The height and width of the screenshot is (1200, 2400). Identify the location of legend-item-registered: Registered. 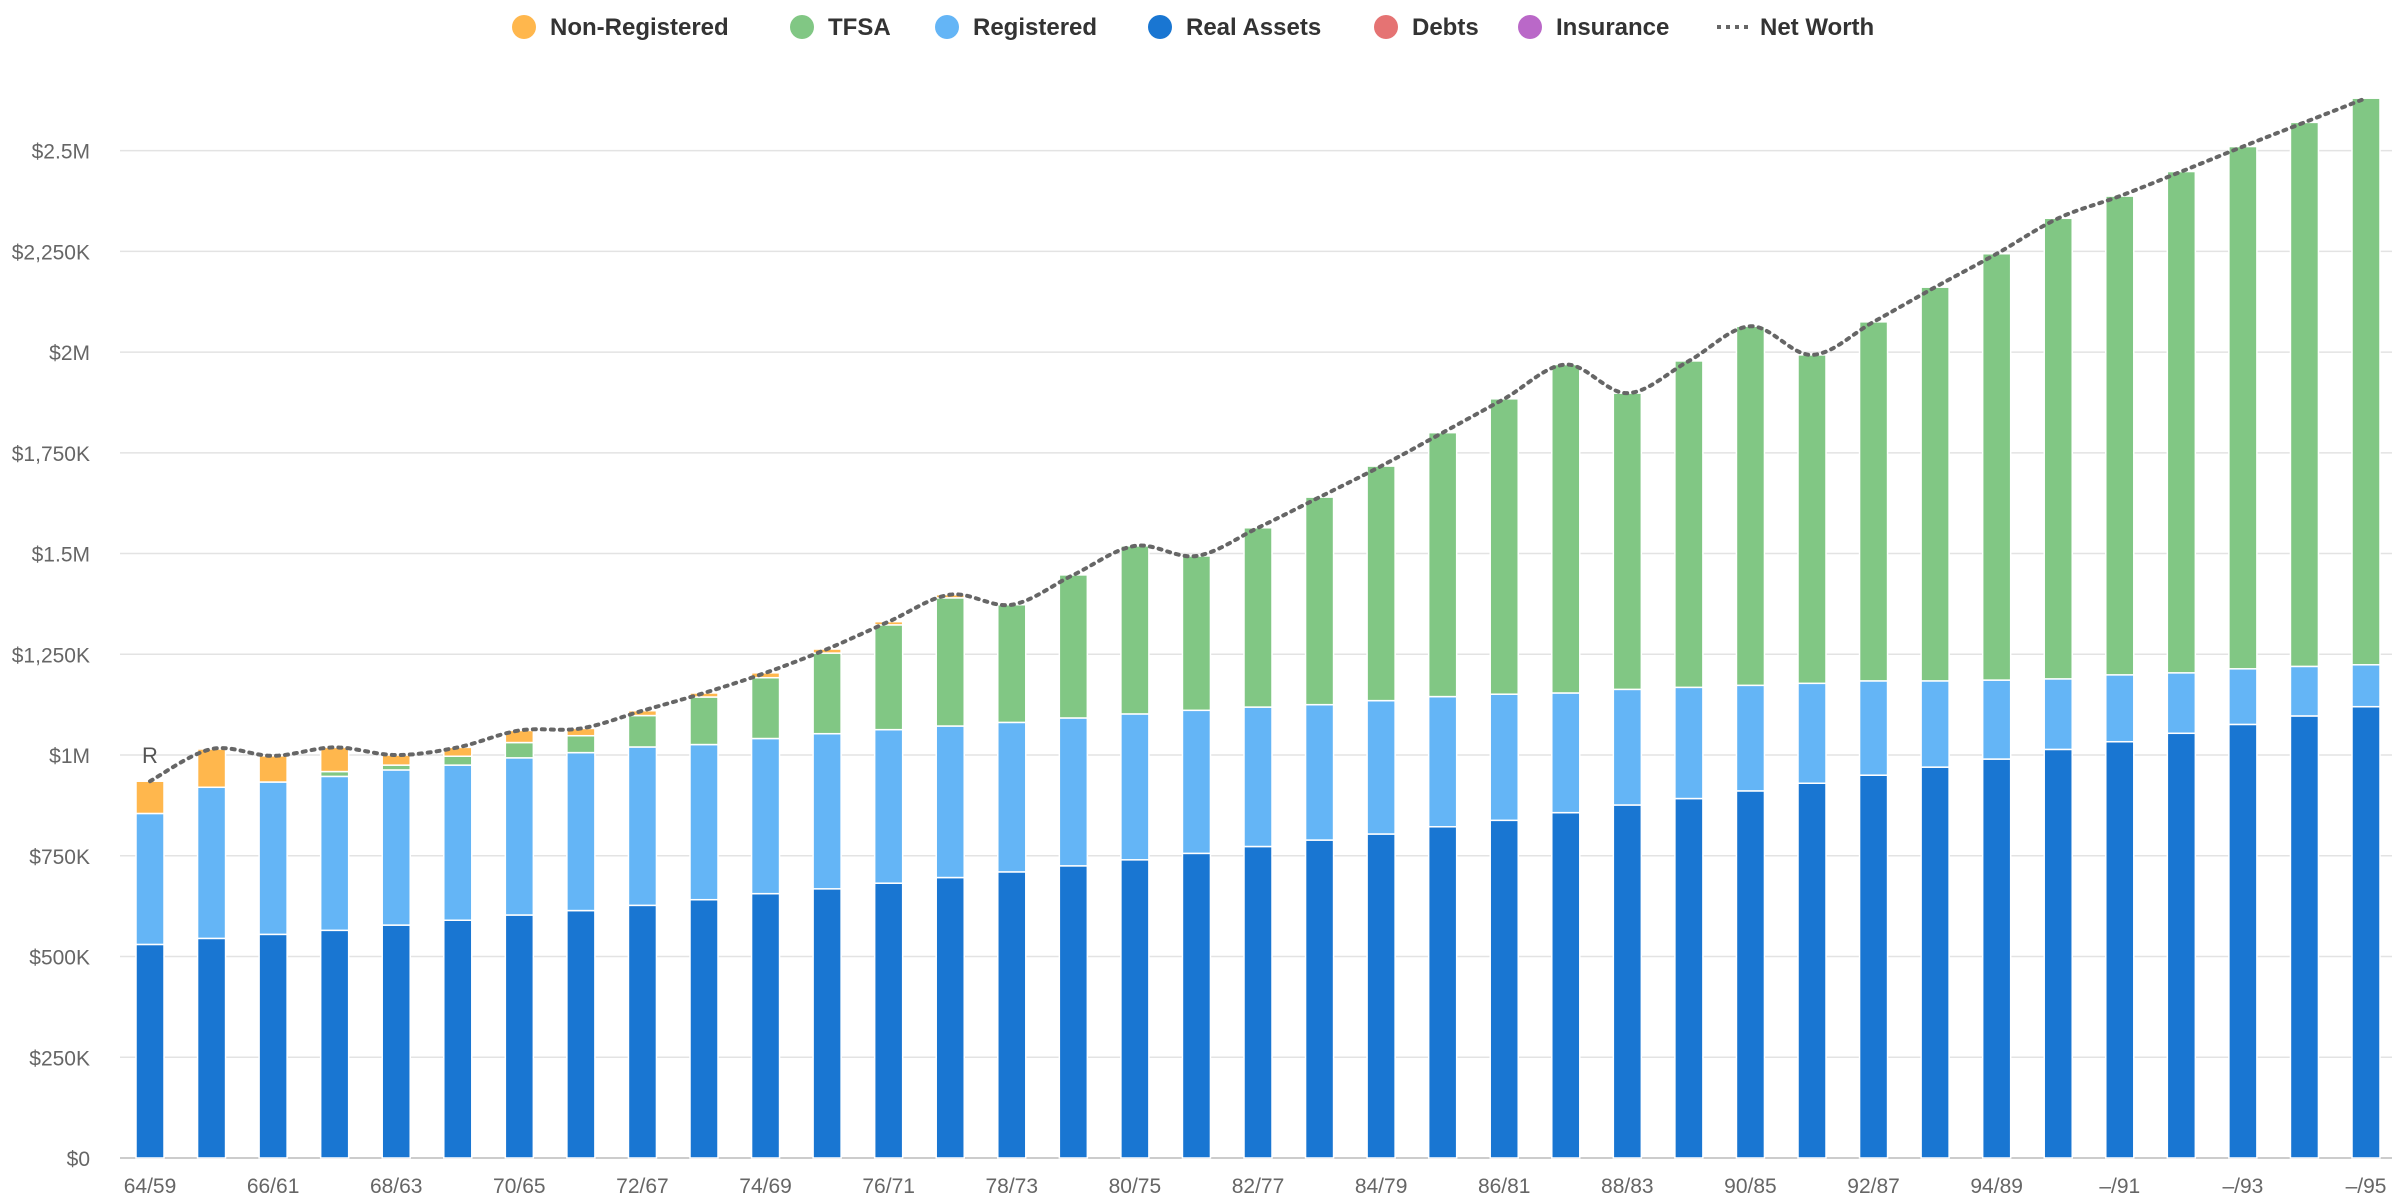
(1016, 27).